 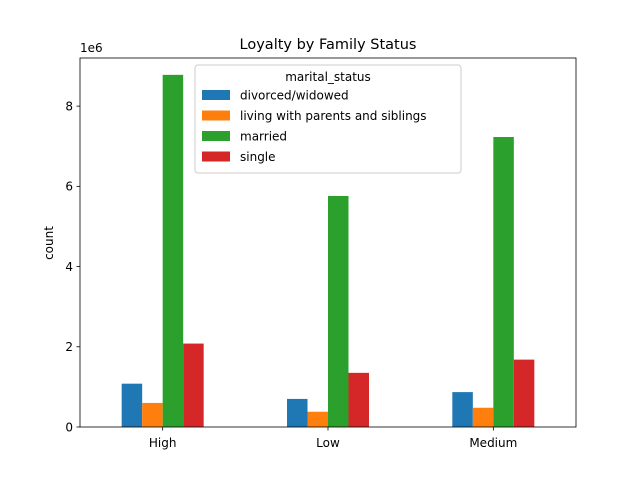 I want to click on y-offset-label: 1e6, so click(x=91, y=48).